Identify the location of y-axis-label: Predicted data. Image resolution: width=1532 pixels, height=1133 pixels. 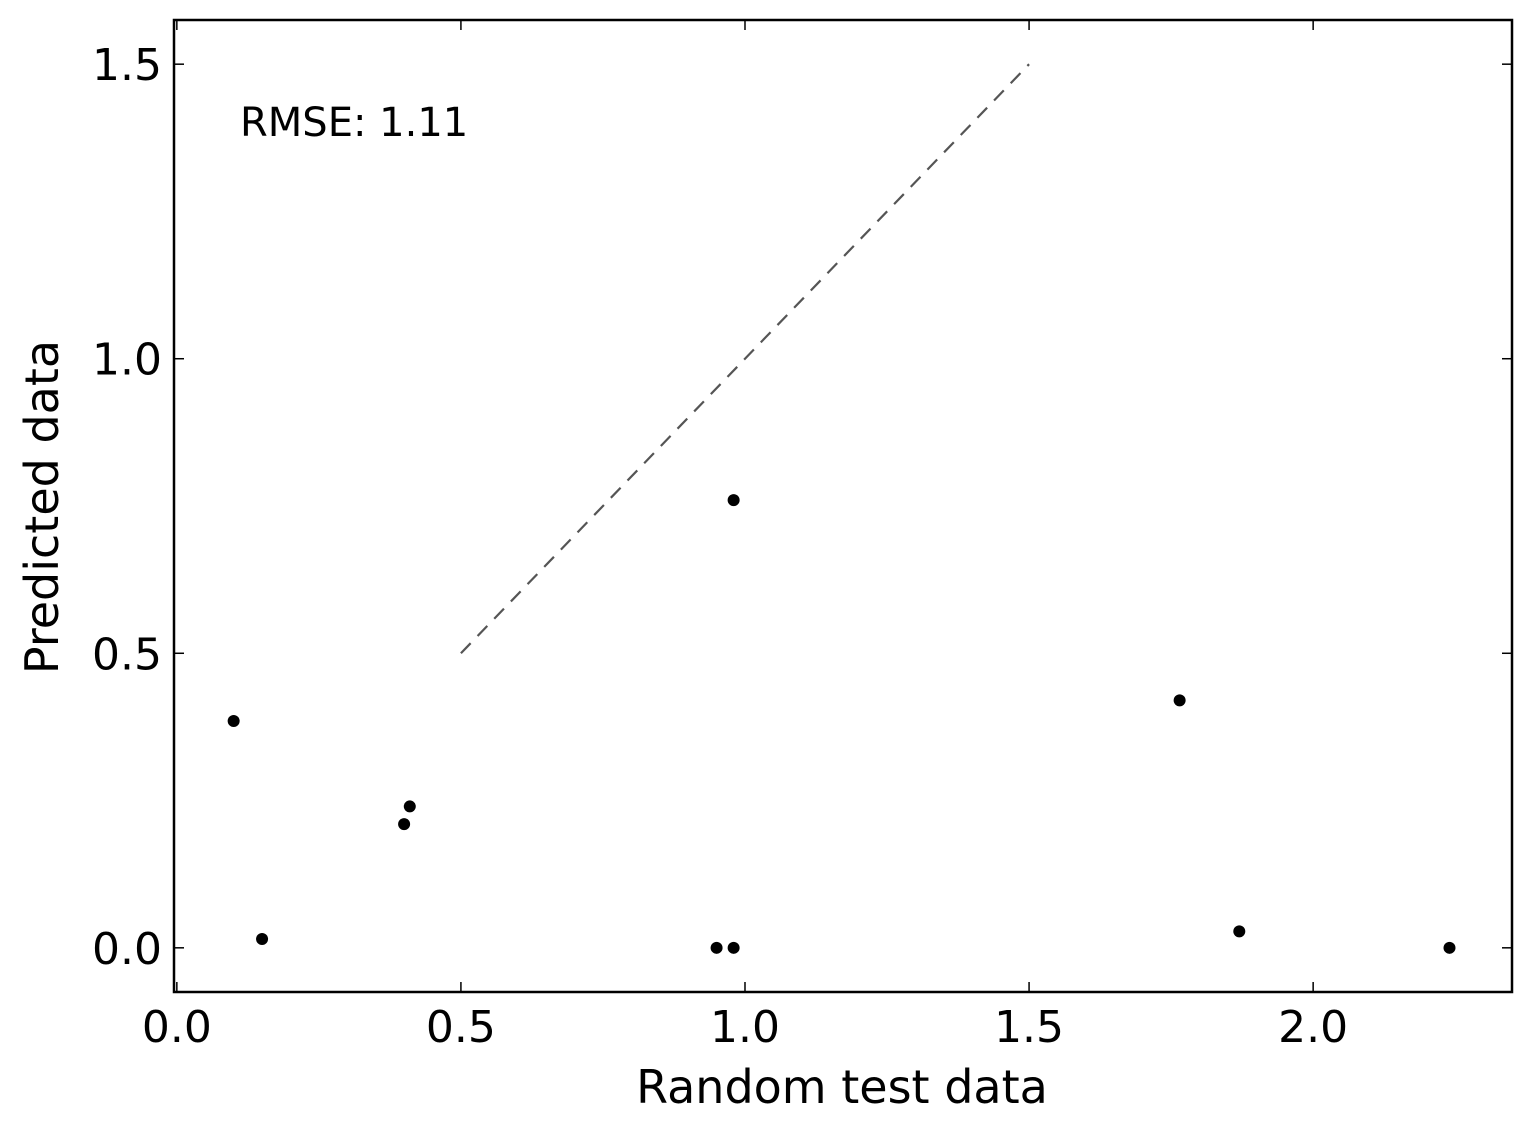
(42, 507).